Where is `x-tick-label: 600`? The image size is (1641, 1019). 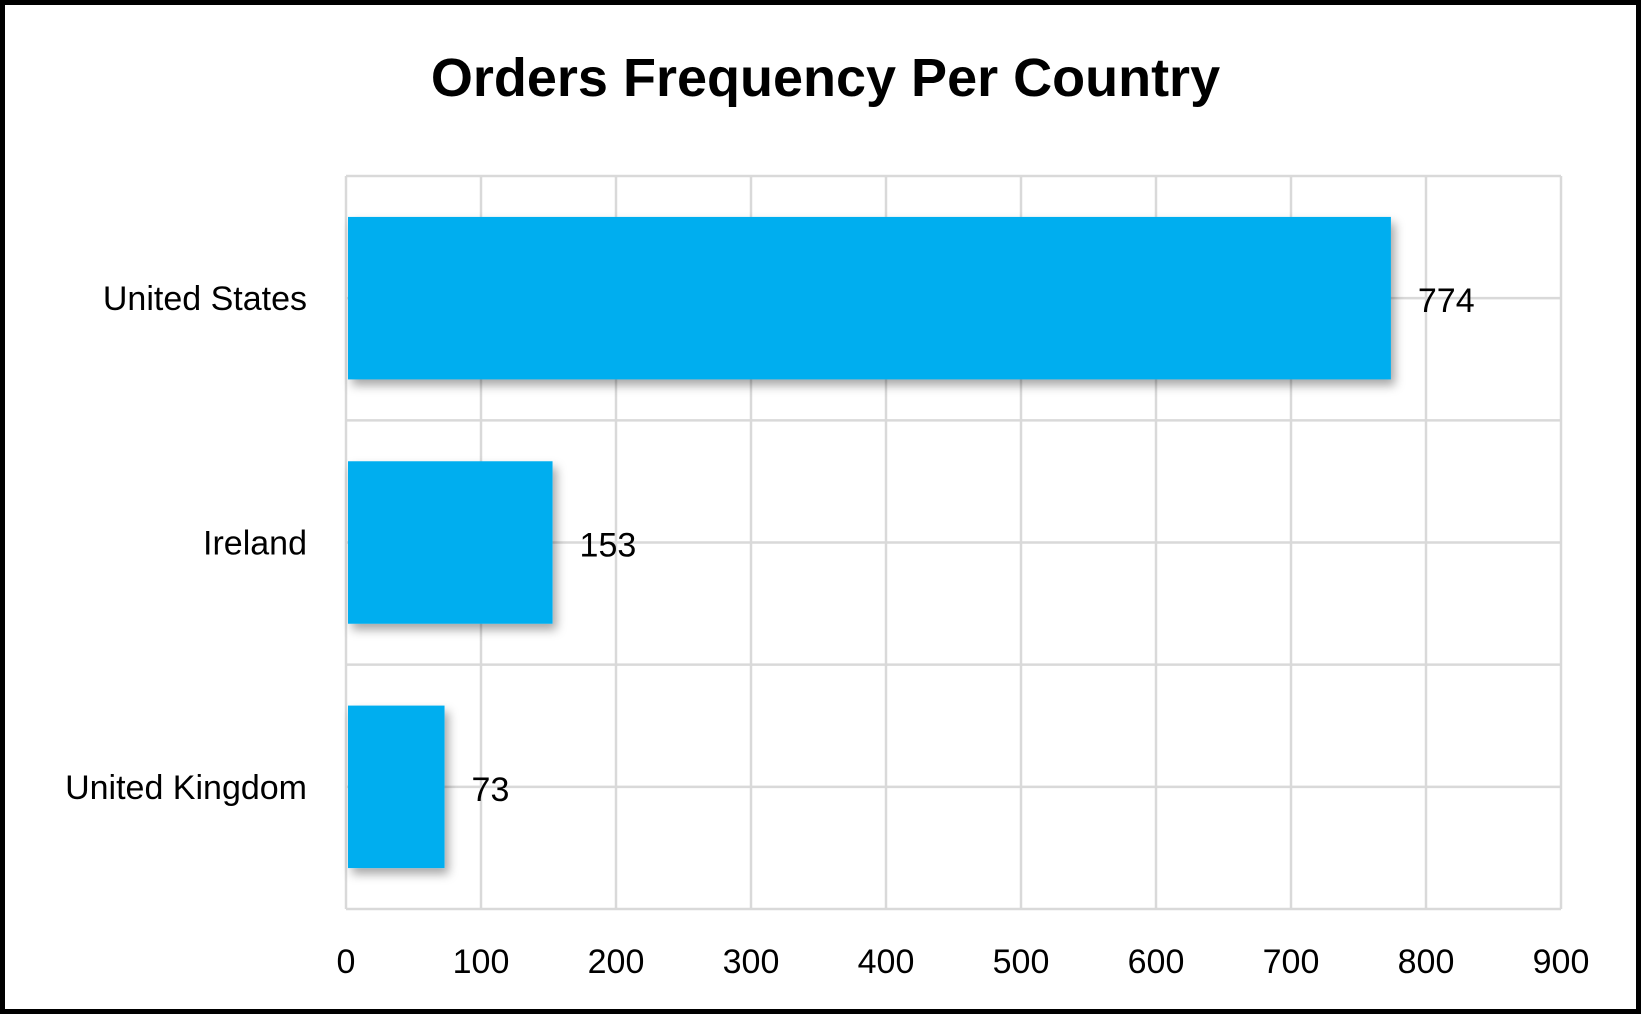
x-tick-label: 600 is located at coordinates (1156, 962).